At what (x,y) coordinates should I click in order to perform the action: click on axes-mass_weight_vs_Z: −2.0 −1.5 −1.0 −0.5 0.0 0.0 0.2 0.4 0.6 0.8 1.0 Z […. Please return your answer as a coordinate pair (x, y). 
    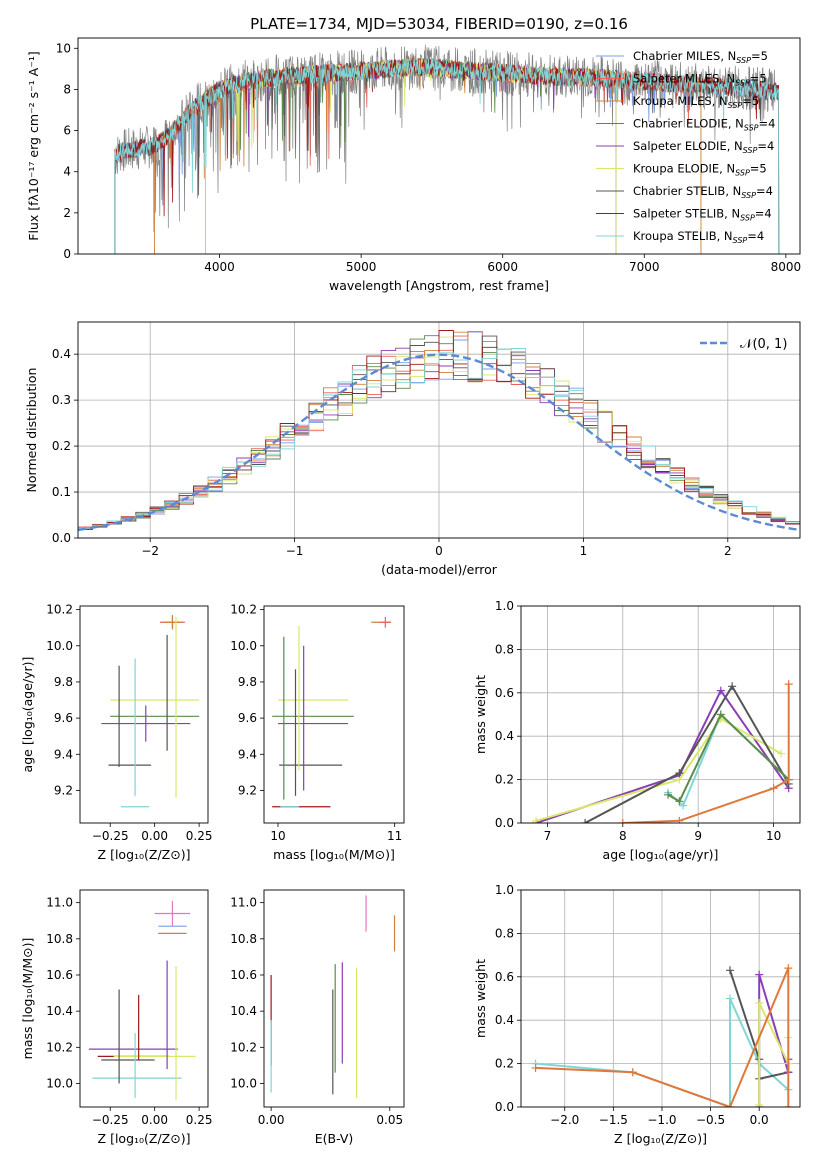
    Looking at the image, I should click on (637, 1014).